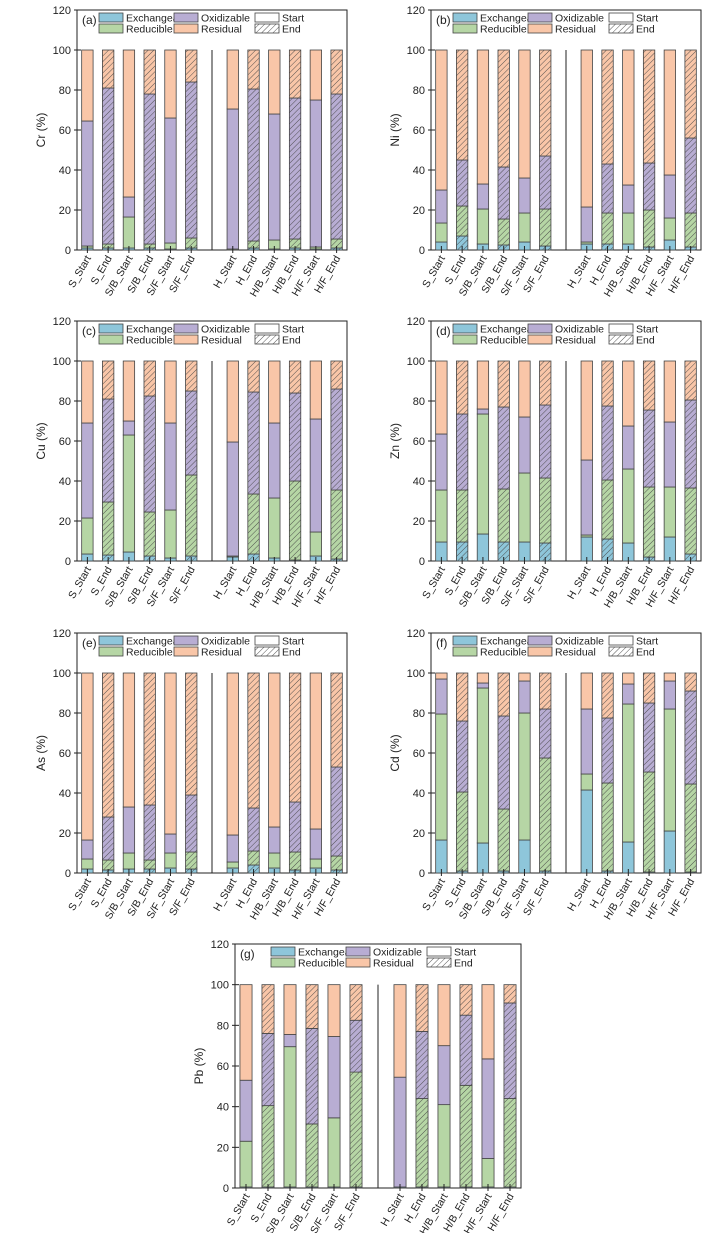  I want to click on bar-hatch-exchangeable, so click(462, 551).